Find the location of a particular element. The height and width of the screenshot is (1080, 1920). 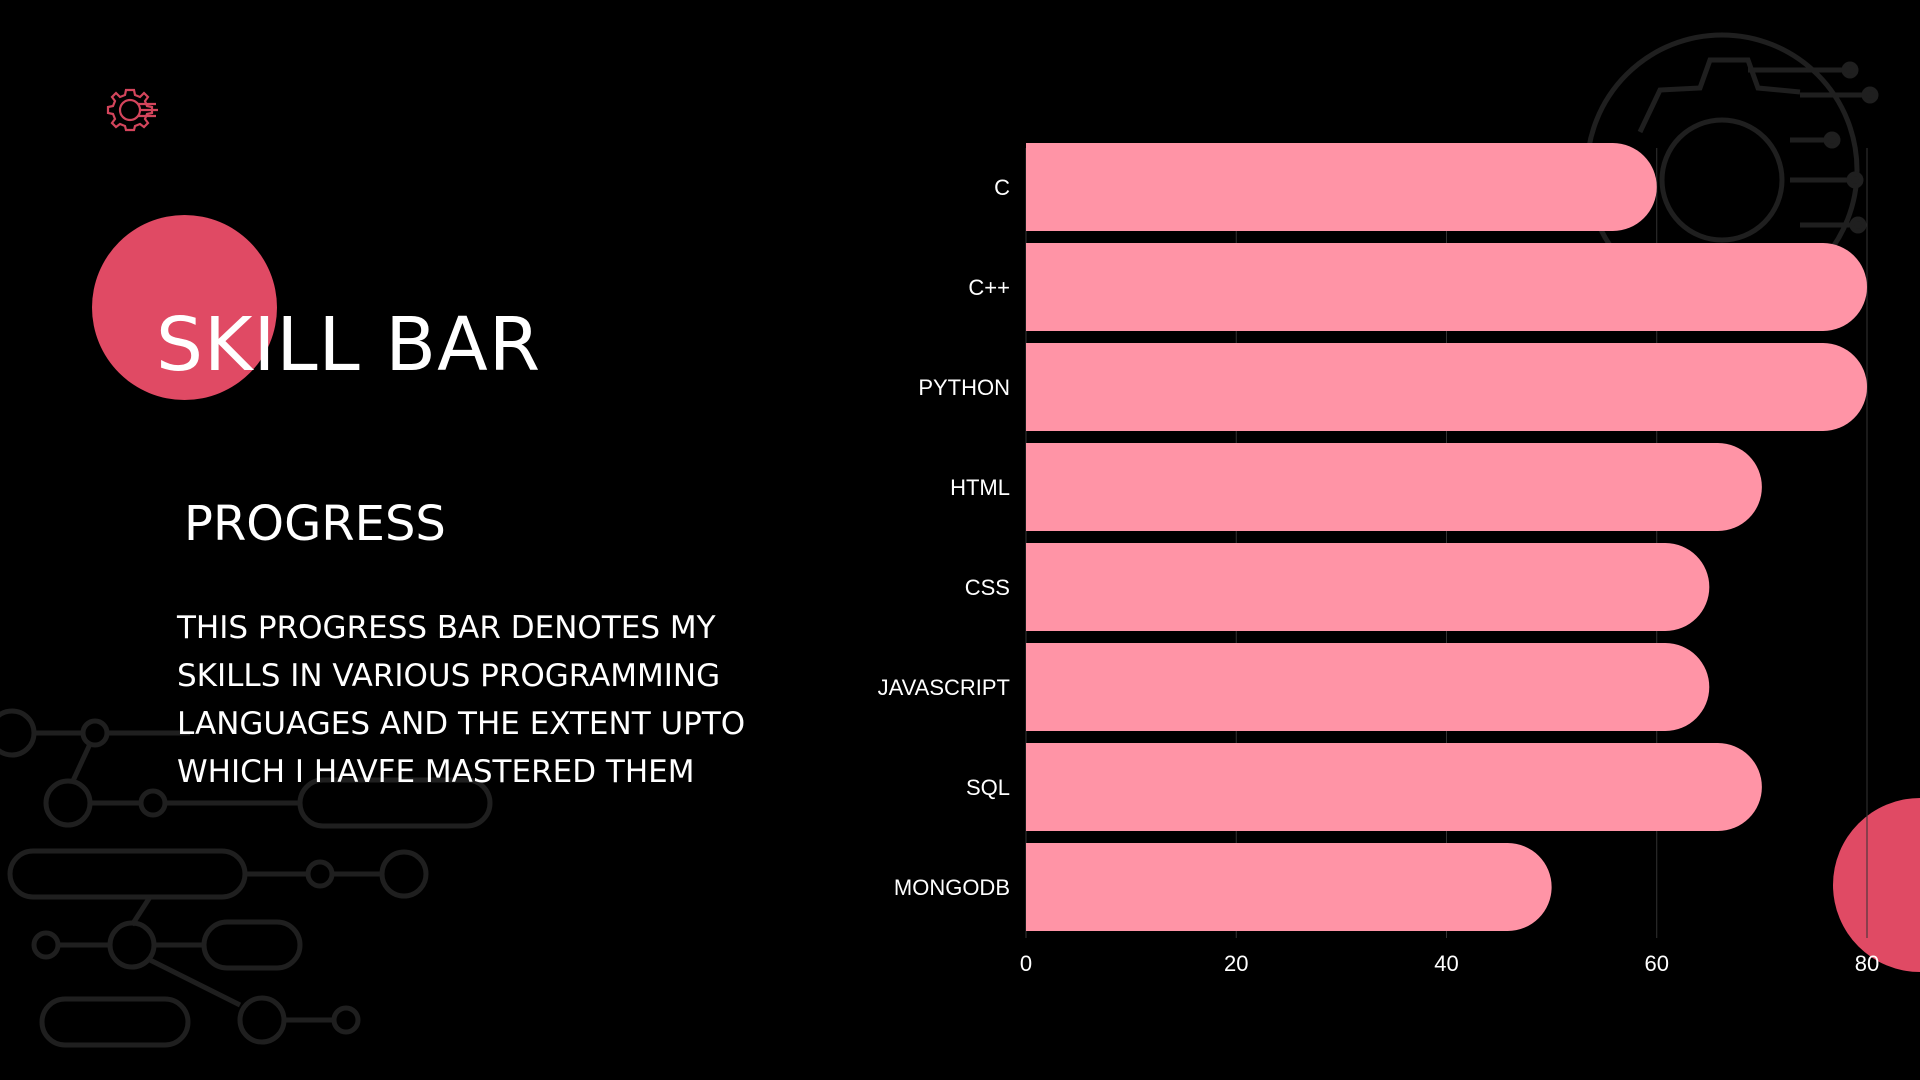

x-tick-label: 40 is located at coordinates (1446, 963).